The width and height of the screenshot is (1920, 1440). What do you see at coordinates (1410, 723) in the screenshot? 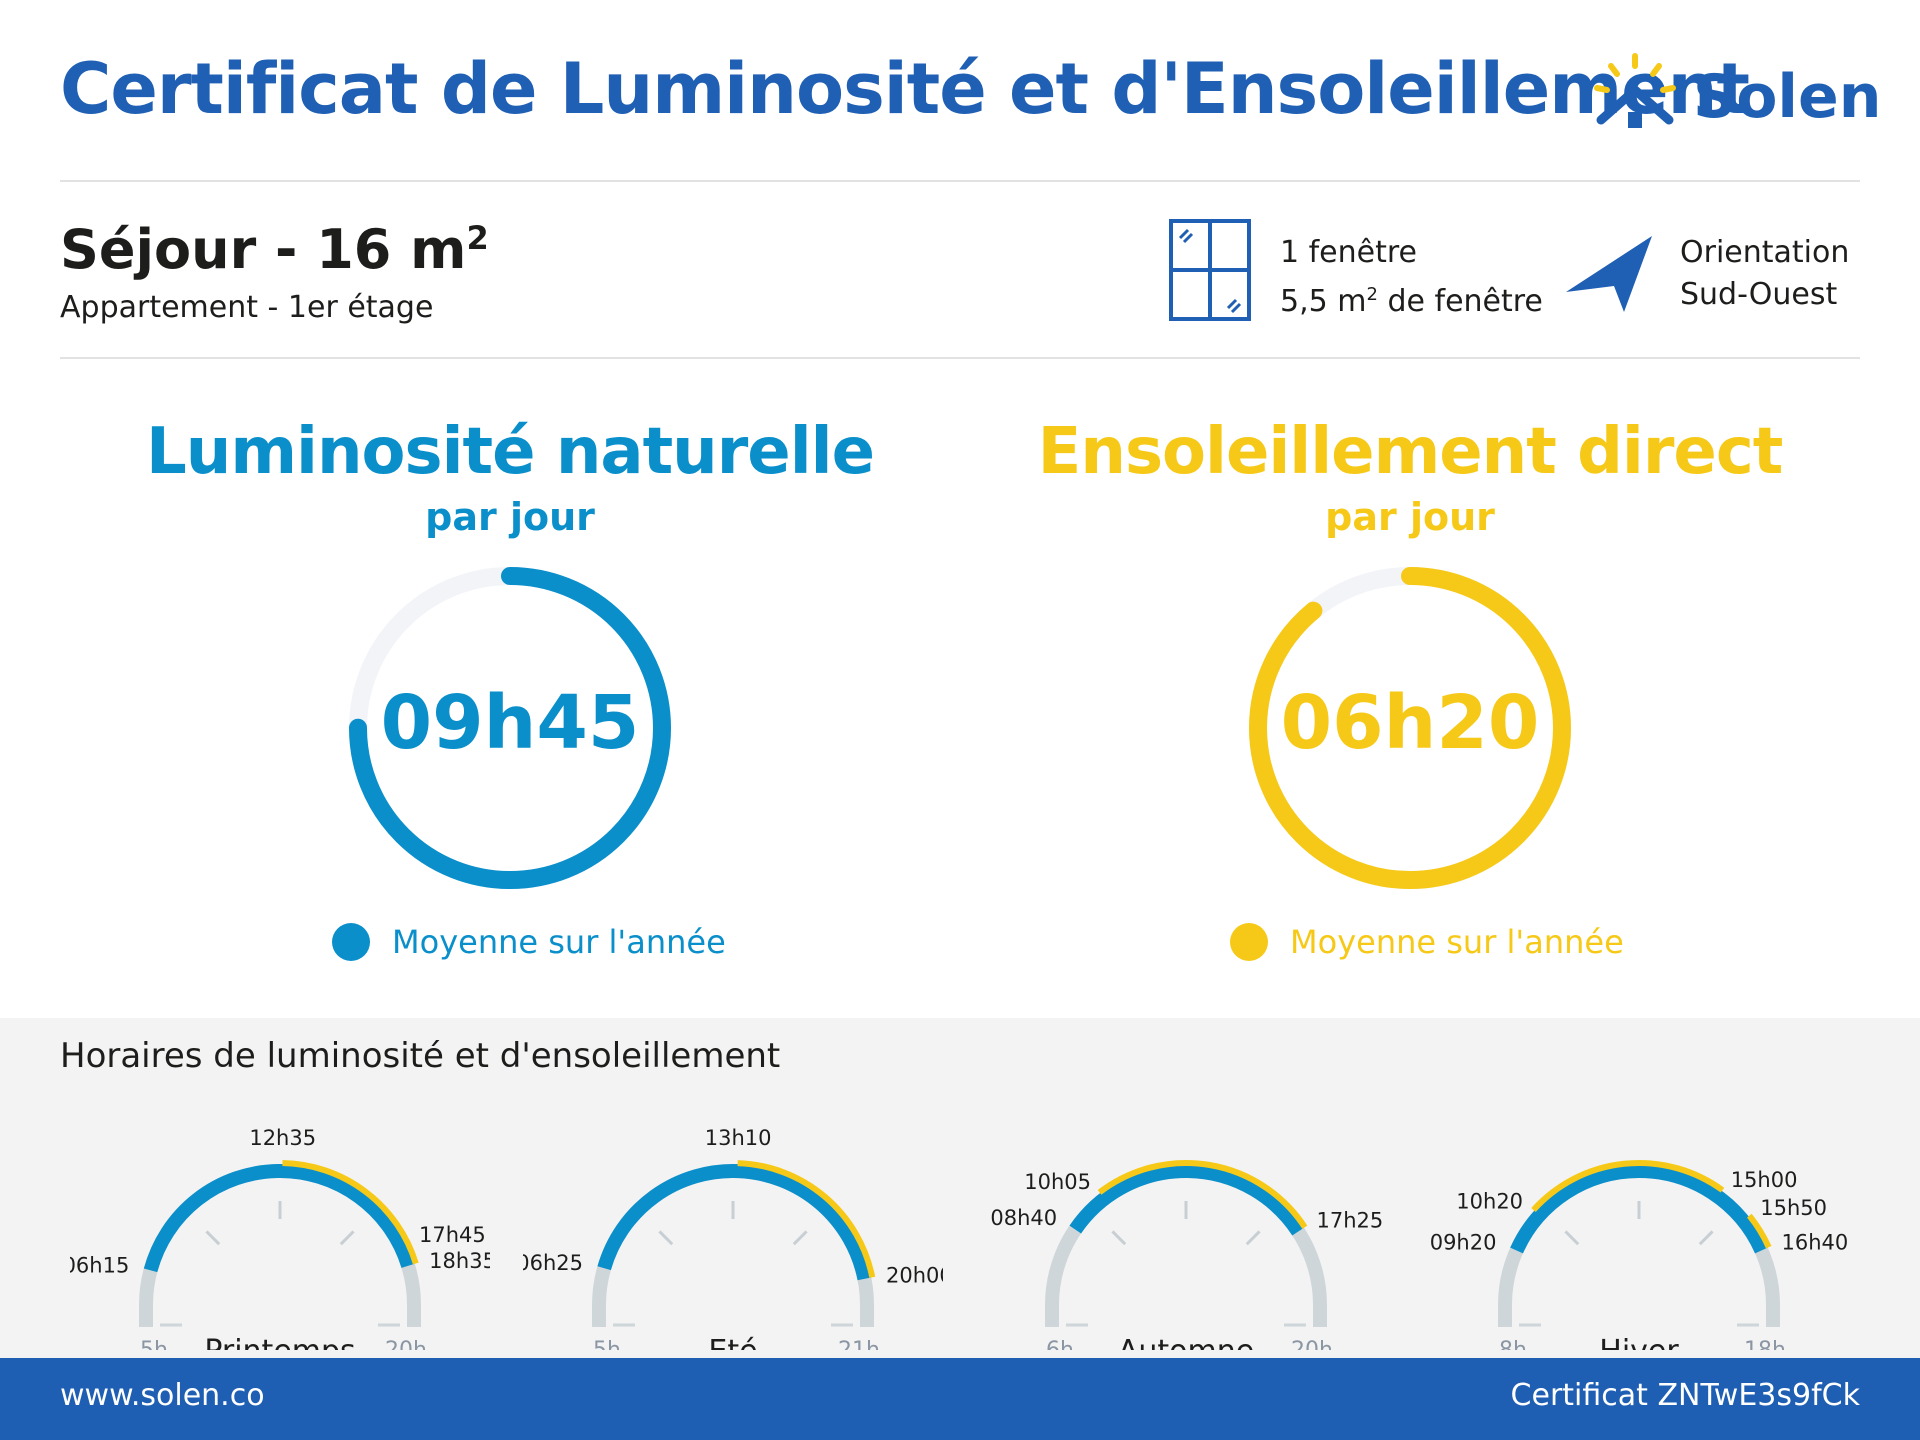
I see `sunshine-value: 06h20` at bounding box center [1410, 723].